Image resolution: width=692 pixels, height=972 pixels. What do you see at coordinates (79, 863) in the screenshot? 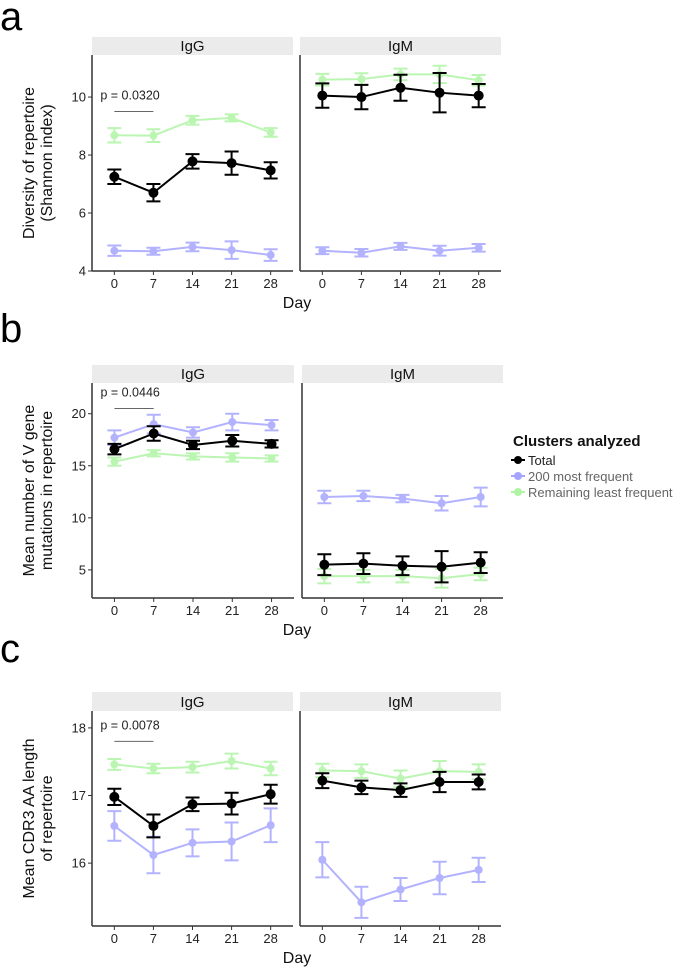
I see `y-tick-label: 16` at bounding box center [79, 863].